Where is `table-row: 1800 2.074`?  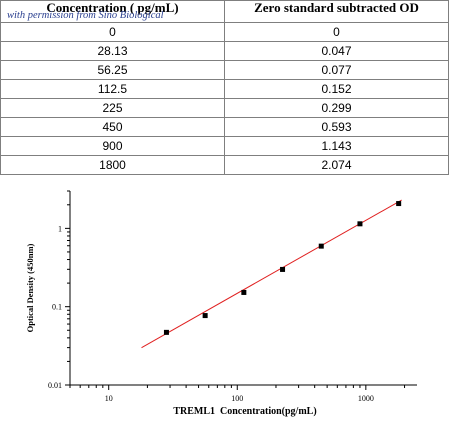
table-row: 1800 2.074 is located at coordinates (224, 165).